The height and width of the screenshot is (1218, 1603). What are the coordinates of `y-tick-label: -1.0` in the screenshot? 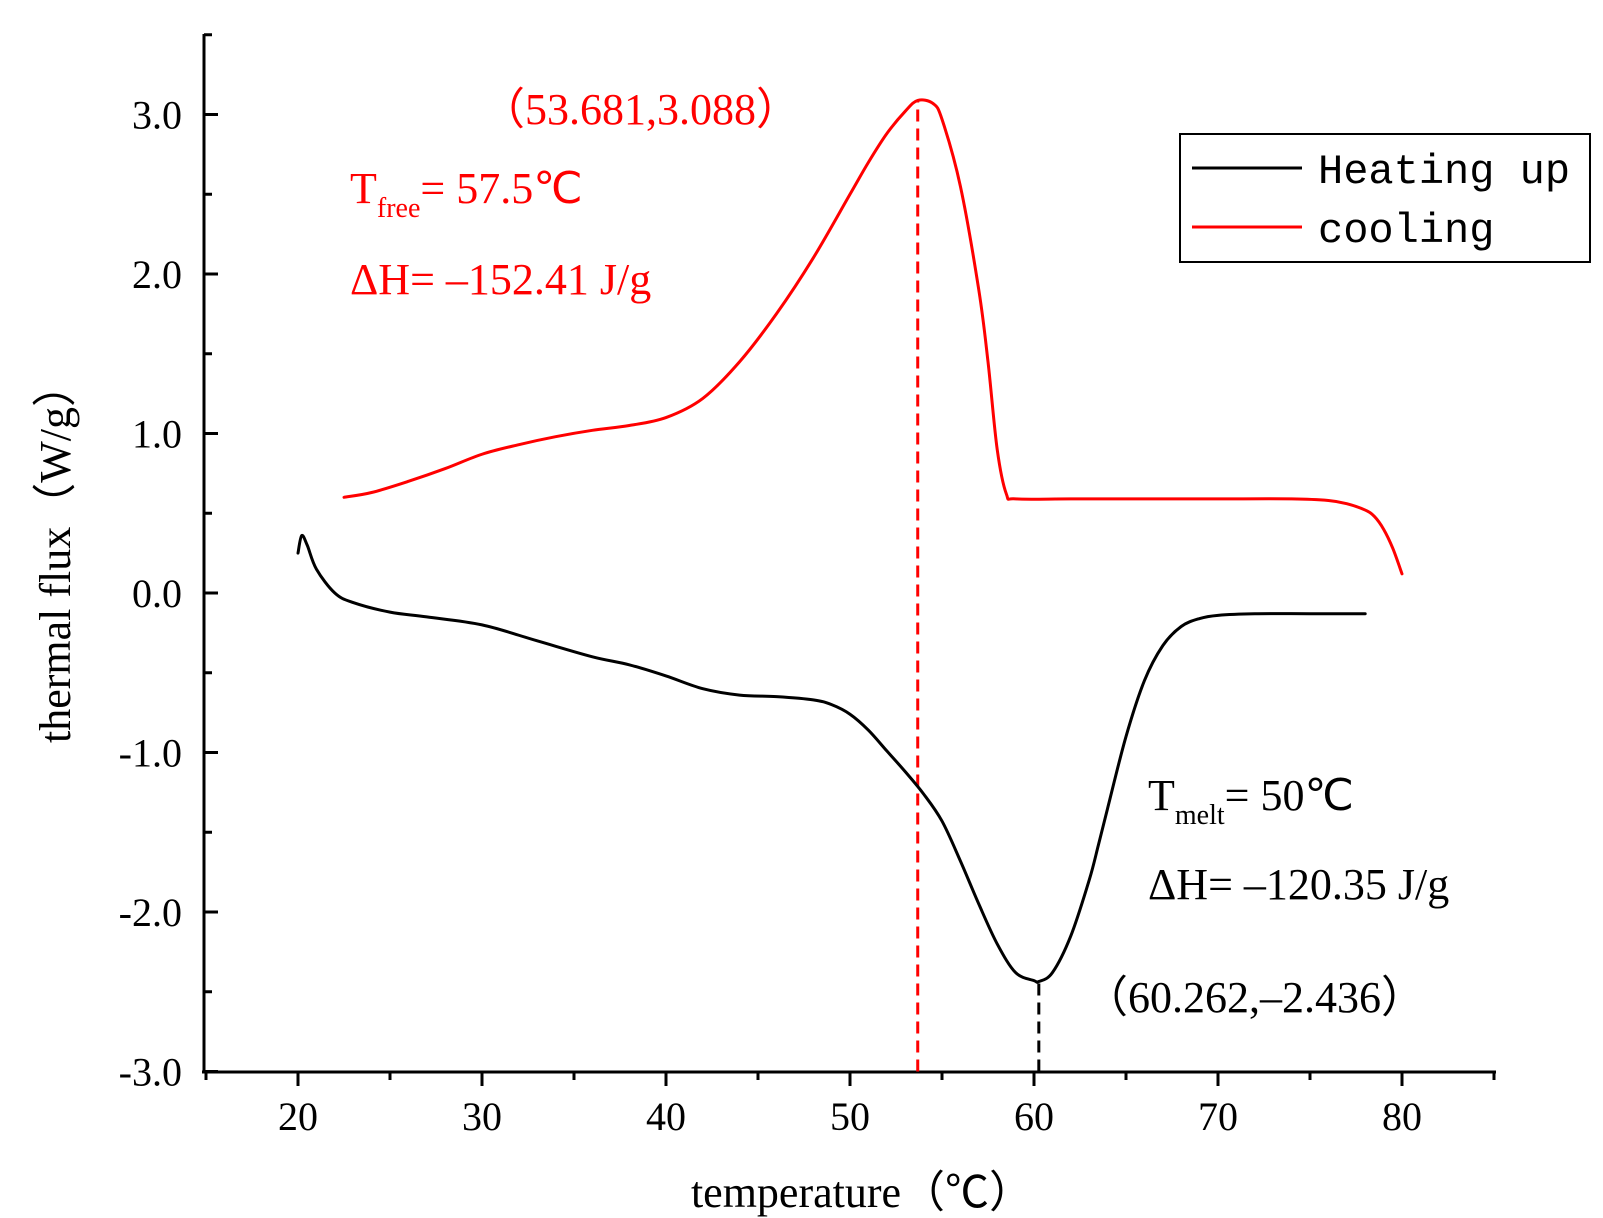 It's located at (150, 753).